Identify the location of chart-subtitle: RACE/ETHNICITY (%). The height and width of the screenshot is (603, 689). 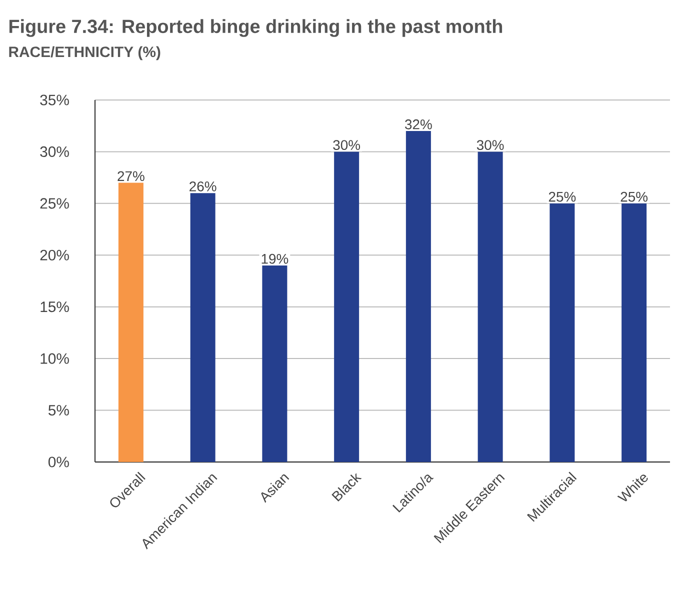
(84, 53).